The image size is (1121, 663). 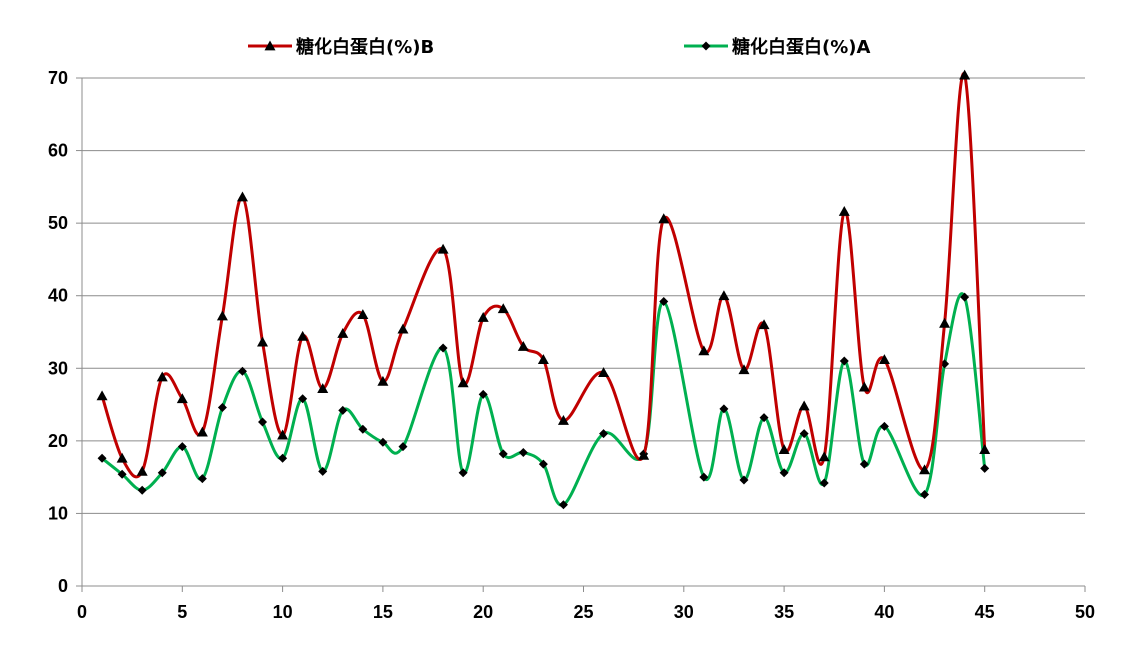 I want to click on legend-item: 糖化白蛋白(%)A, so click(x=777, y=47).